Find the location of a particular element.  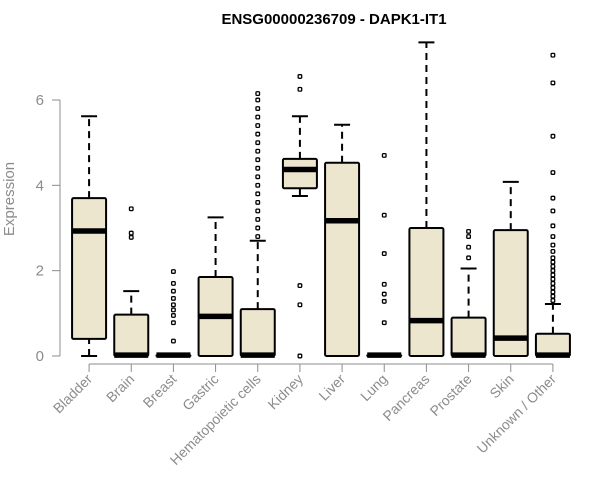

box-liver is located at coordinates (342, 240).